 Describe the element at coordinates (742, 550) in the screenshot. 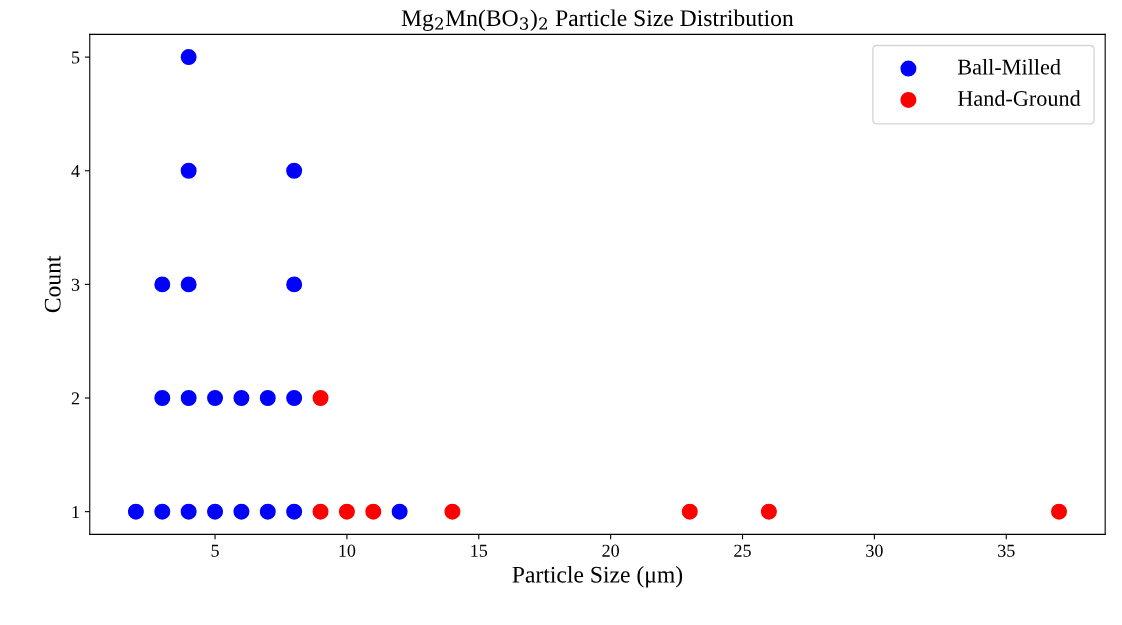

I see `x-tick-label: 25` at that location.